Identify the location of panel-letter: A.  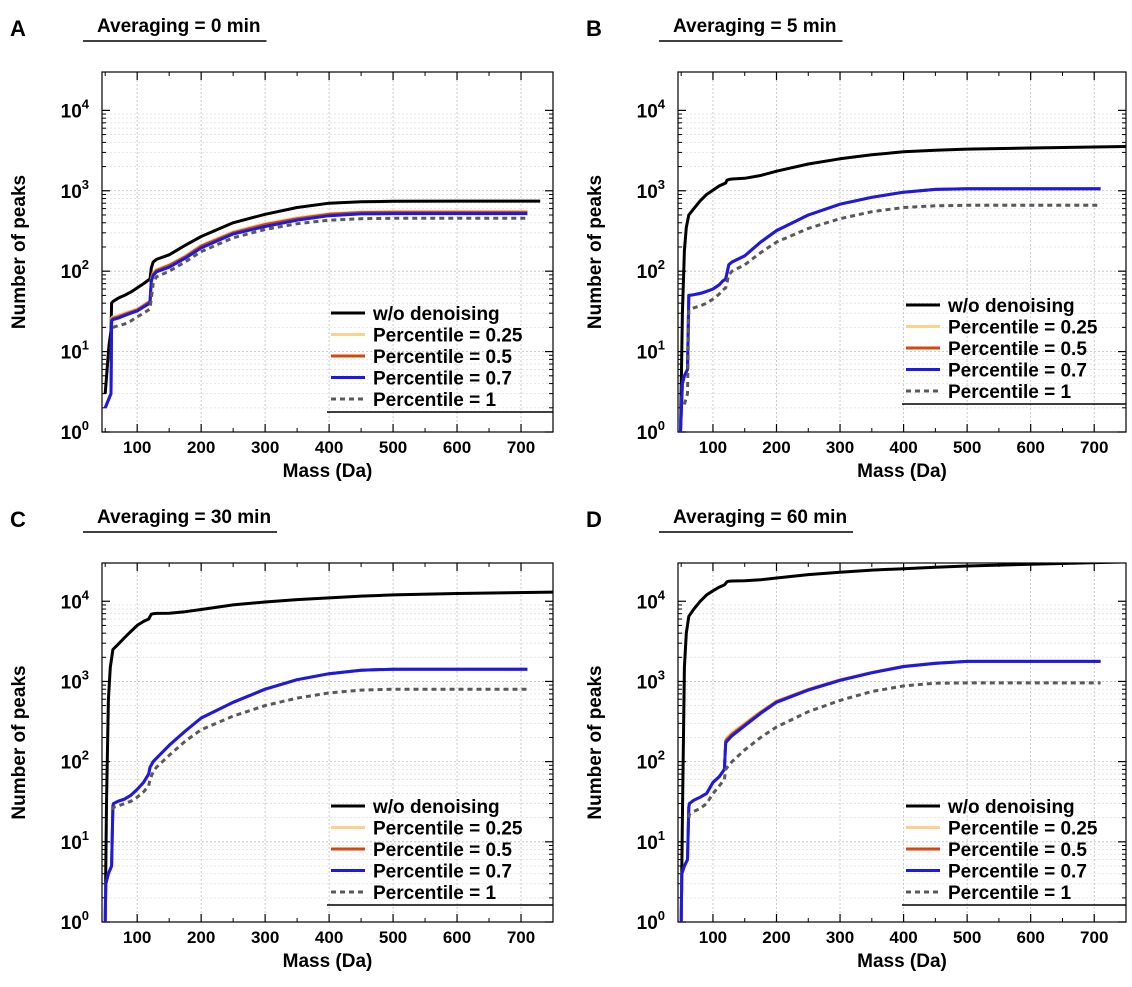
(18, 28).